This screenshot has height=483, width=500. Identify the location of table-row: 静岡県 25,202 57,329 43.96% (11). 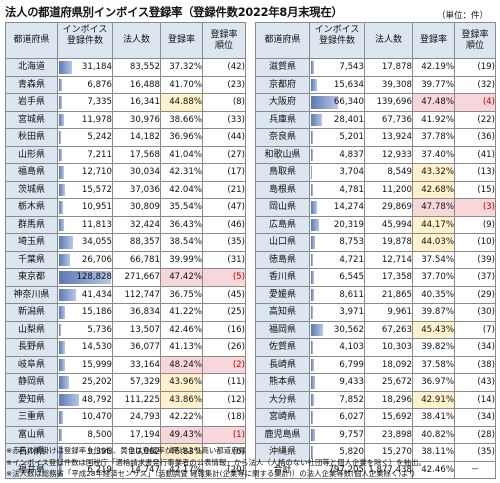
(125, 382).